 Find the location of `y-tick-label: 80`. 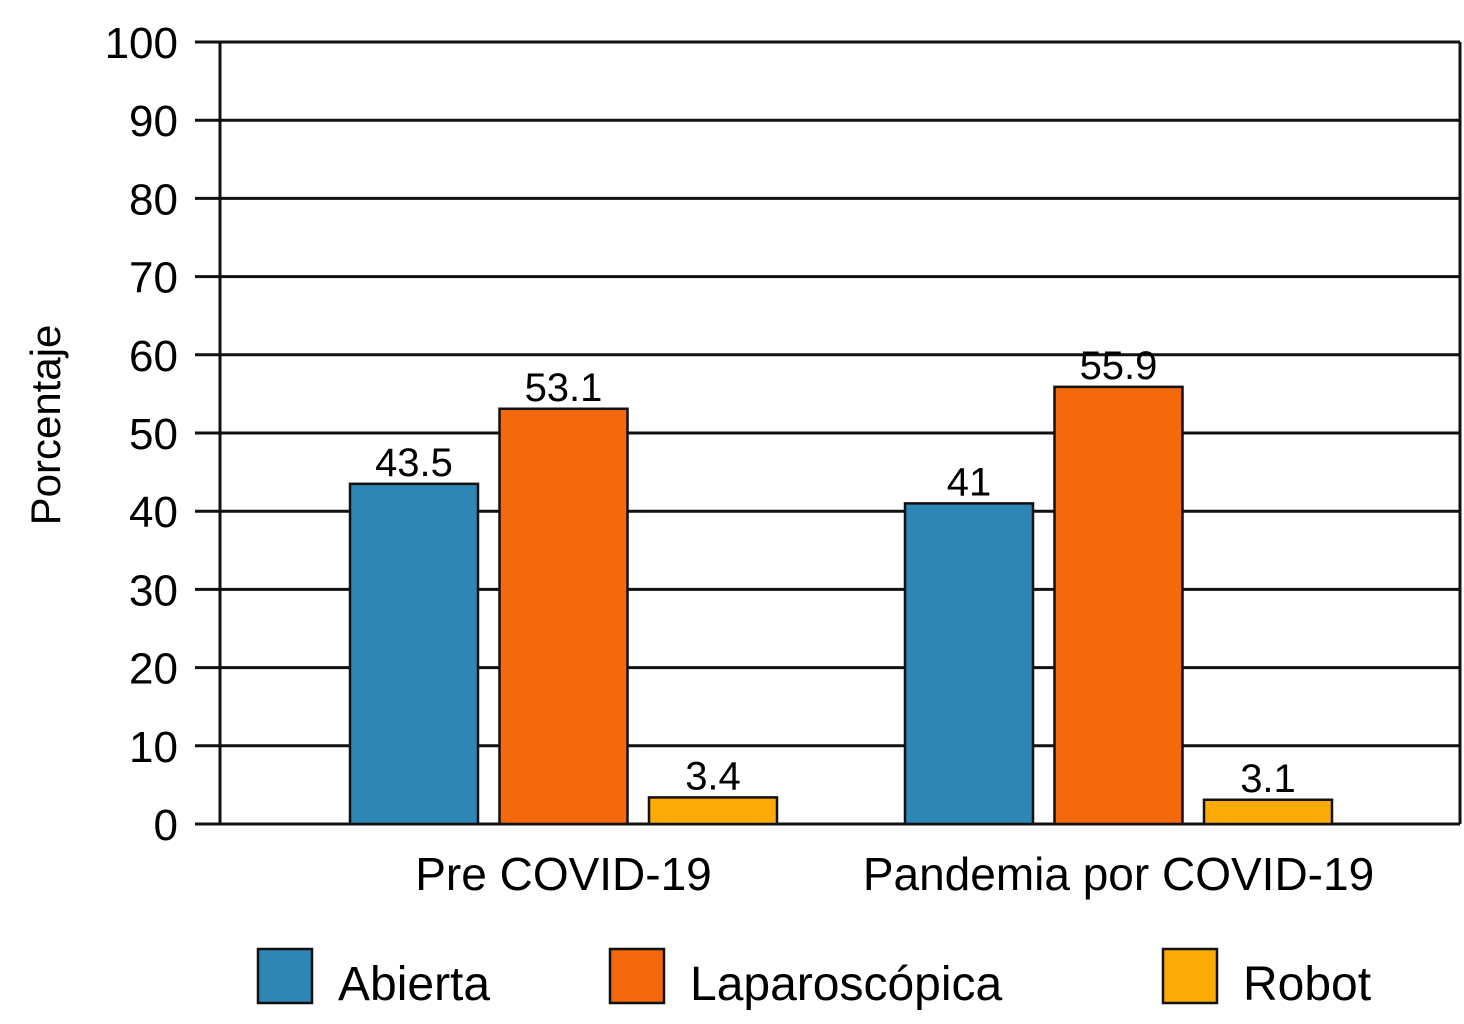

y-tick-label: 80 is located at coordinates (153, 199).